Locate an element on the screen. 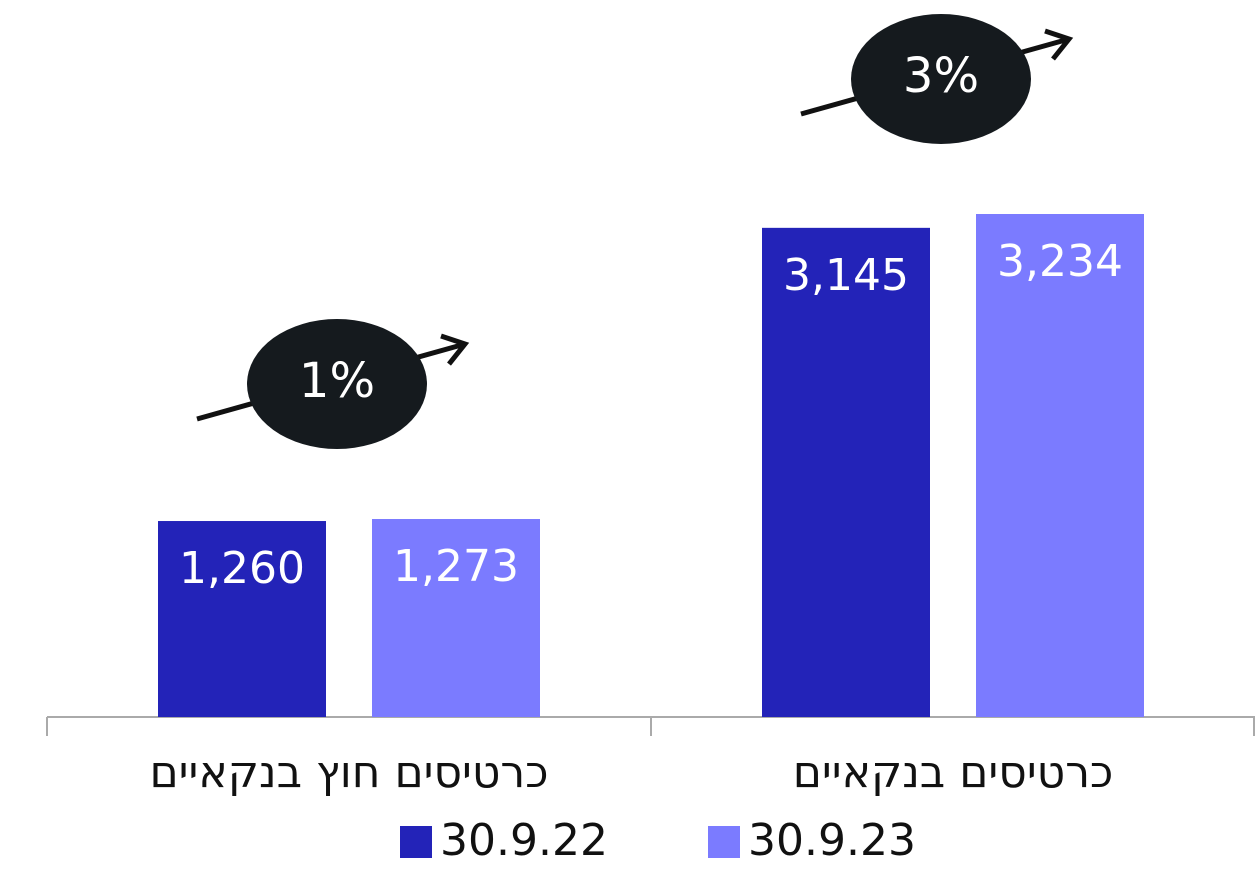 The width and height of the screenshot is (1255, 879). annotation: 1% is located at coordinates (337, 381).